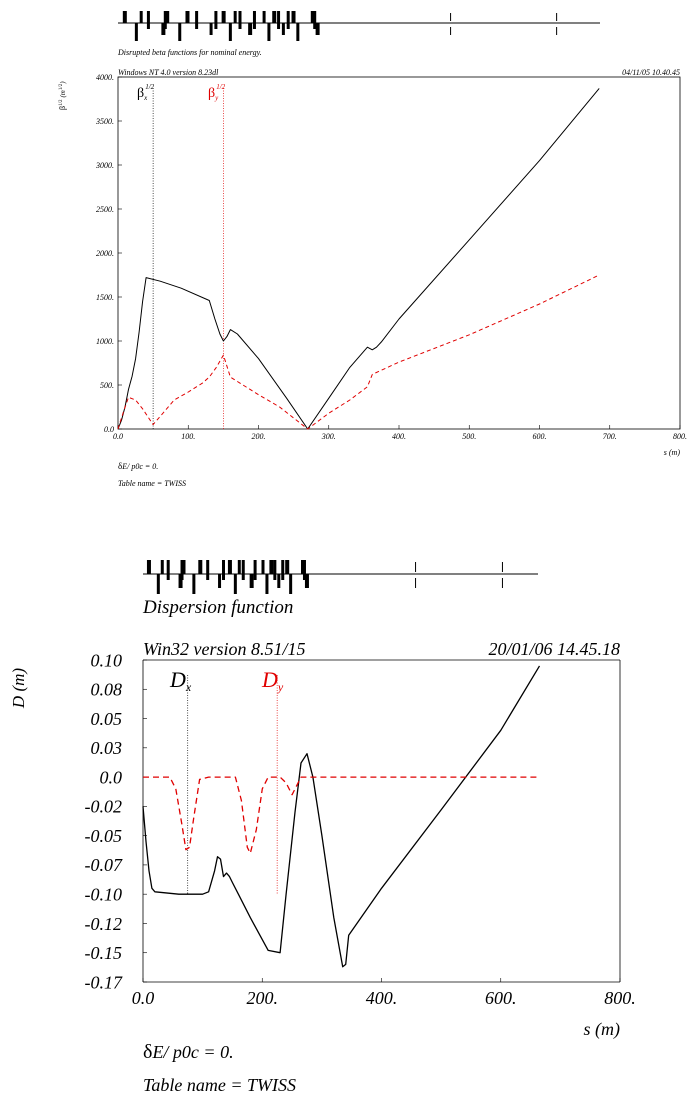 The width and height of the screenshot is (687, 1099). Describe the element at coordinates (105, 341) in the screenshot. I see `y-tick-label: 1000.` at that location.